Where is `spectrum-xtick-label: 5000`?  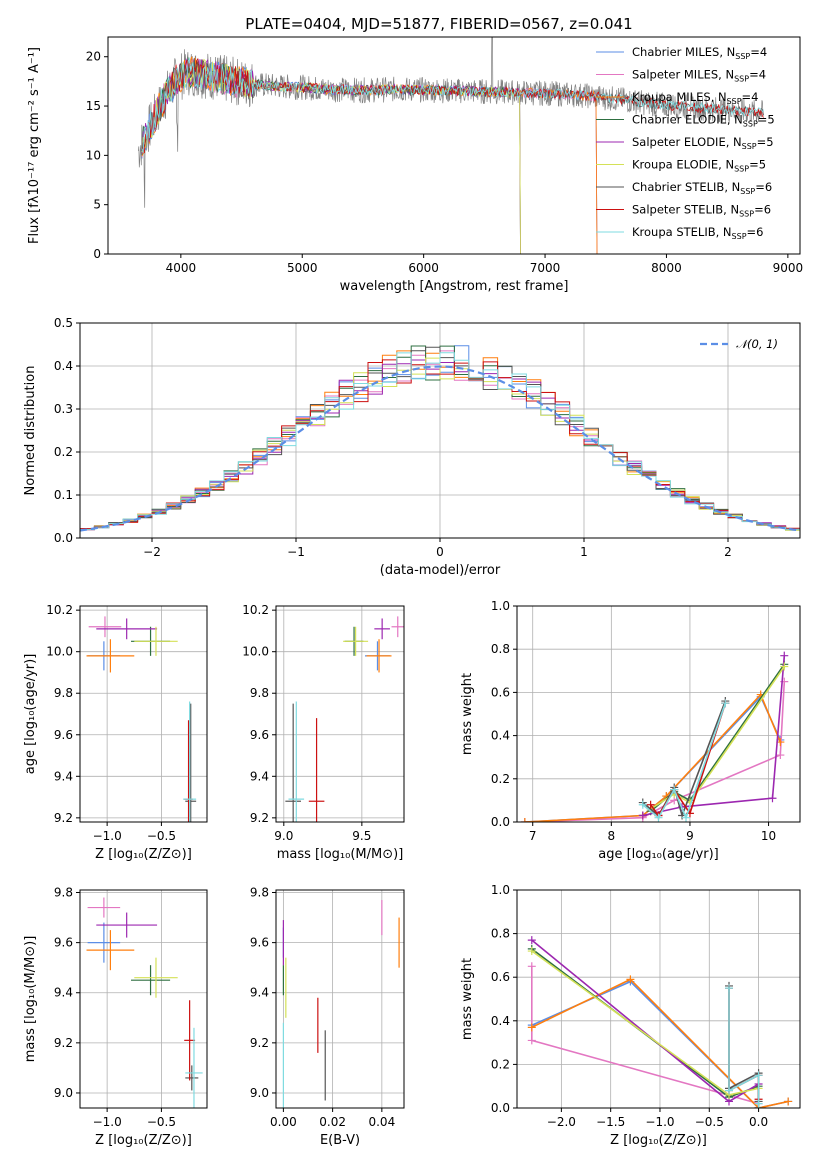 spectrum-xtick-label: 5000 is located at coordinates (302, 268).